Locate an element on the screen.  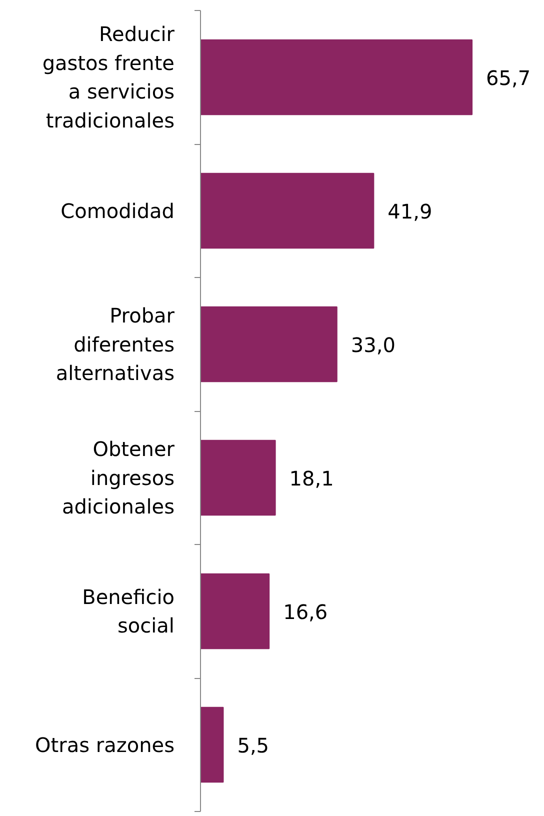
data-label: 16,6 is located at coordinates (305, 612).